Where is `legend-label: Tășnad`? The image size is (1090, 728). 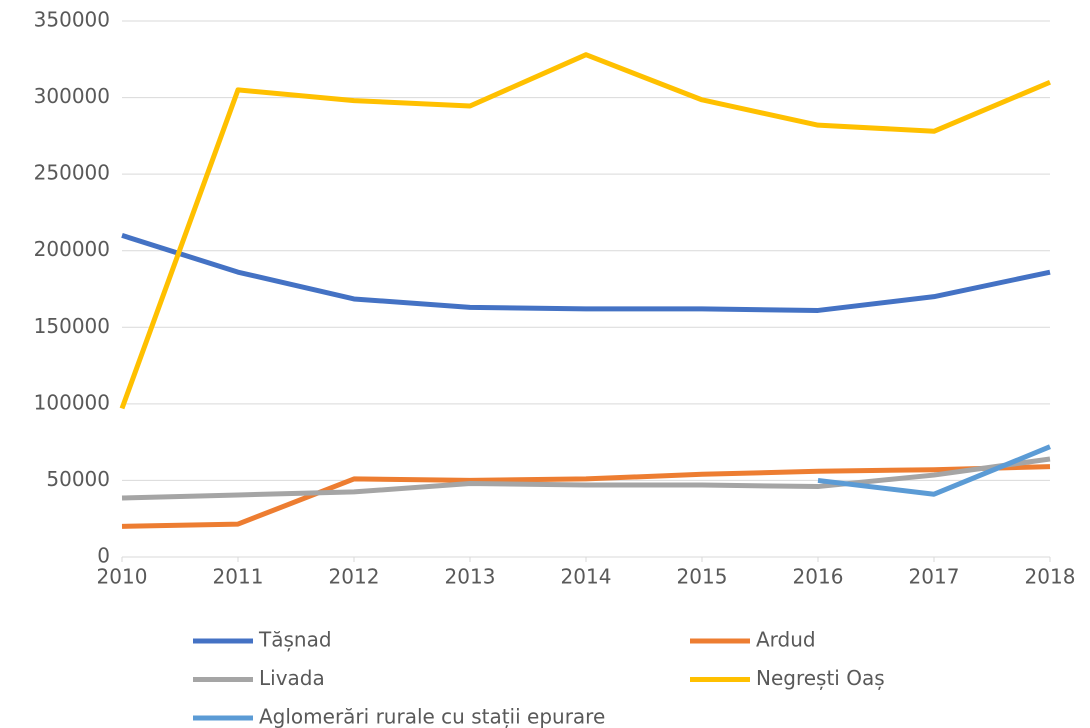 legend-label: Tășnad is located at coordinates (295, 640).